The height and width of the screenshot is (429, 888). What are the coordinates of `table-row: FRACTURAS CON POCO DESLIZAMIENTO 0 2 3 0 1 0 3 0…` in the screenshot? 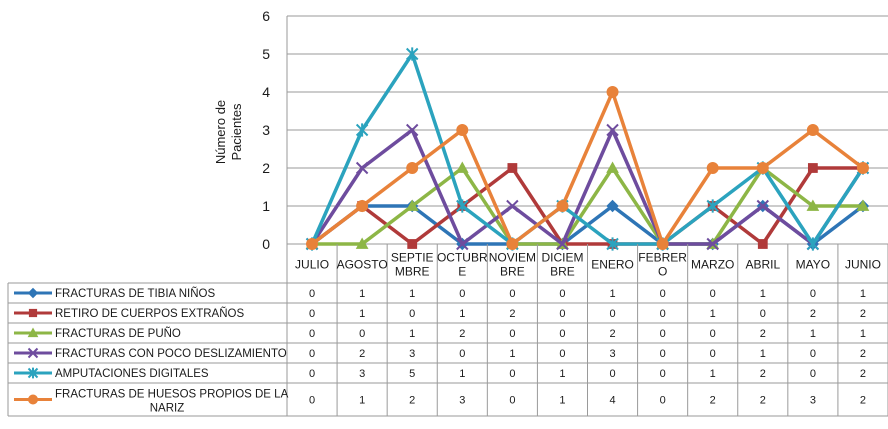 It's located at (440, 353).